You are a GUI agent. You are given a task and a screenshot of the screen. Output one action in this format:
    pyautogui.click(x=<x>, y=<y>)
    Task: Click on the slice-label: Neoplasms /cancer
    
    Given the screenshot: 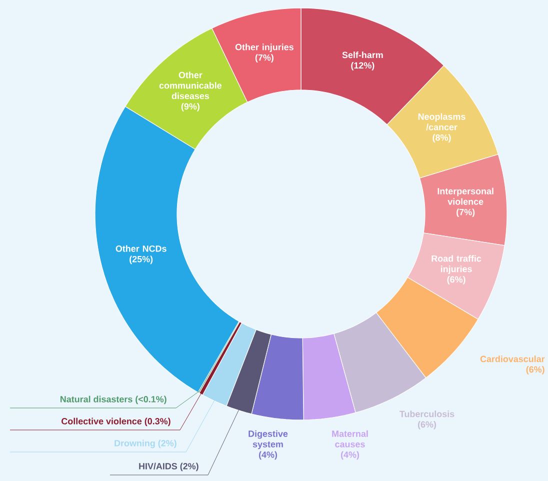 What is the action you would take?
    pyautogui.click(x=442, y=121)
    